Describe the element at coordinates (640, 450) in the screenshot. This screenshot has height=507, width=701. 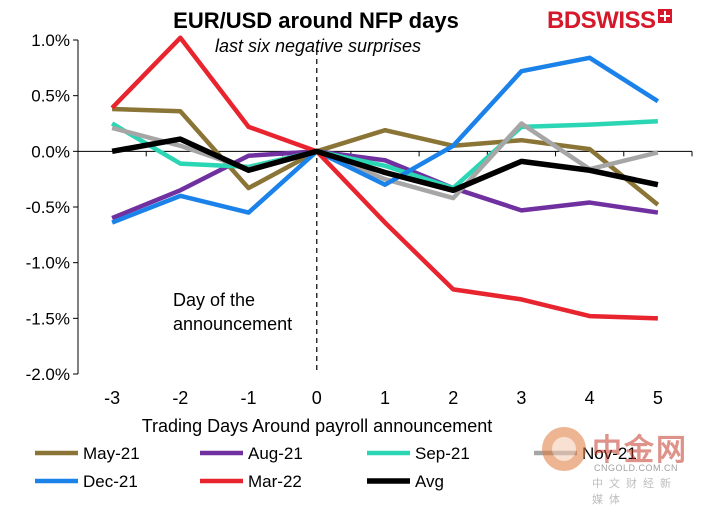
I see `watermark-cn-text: 中金网` at that location.